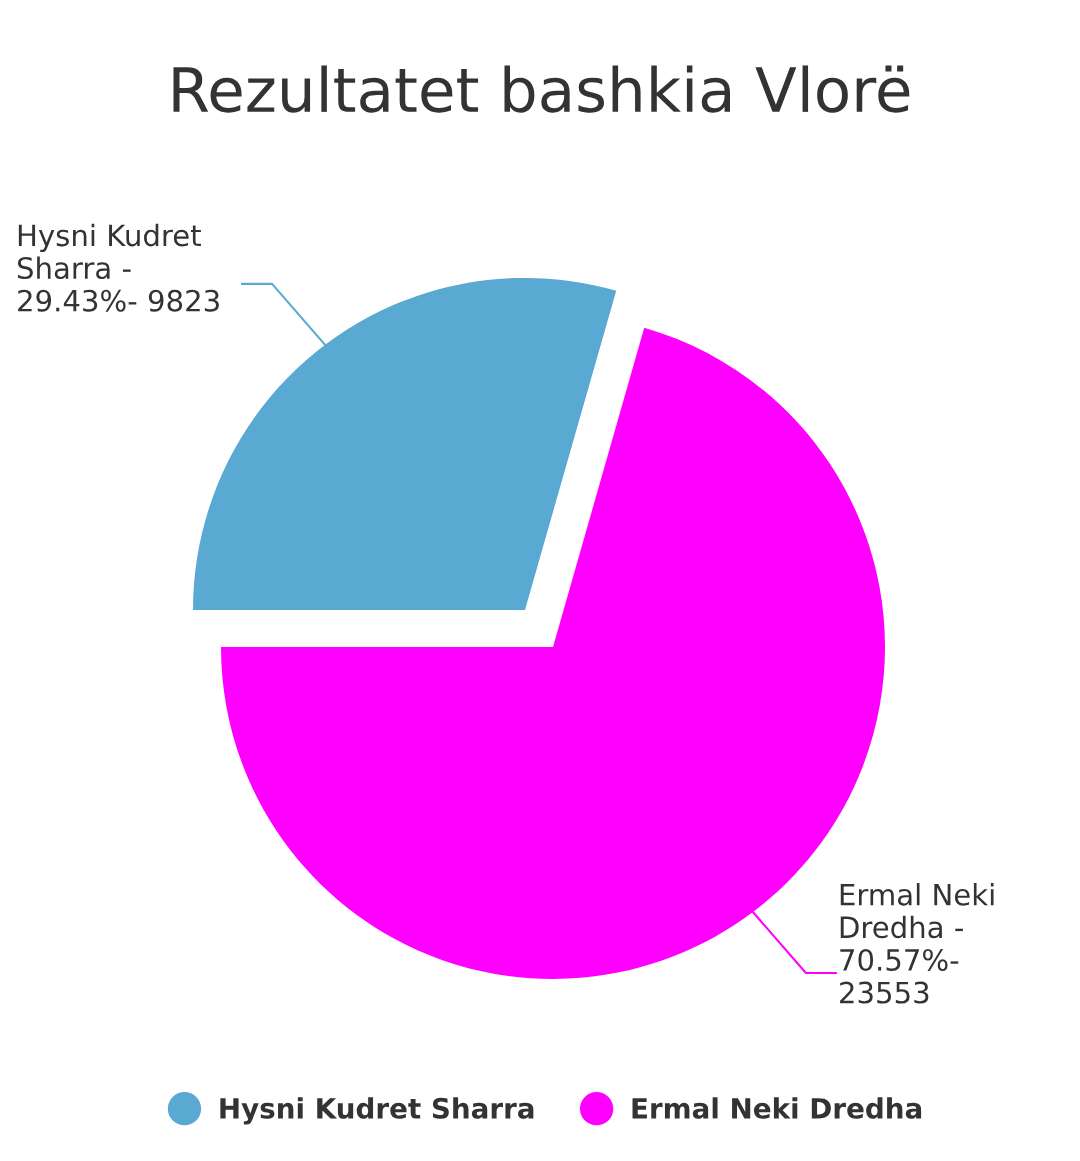 This screenshot has height=1161, width=1080. Describe the element at coordinates (917, 943) in the screenshot. I see `text: Ermal Neki Dredha - 70.57%- 23553` at that location.